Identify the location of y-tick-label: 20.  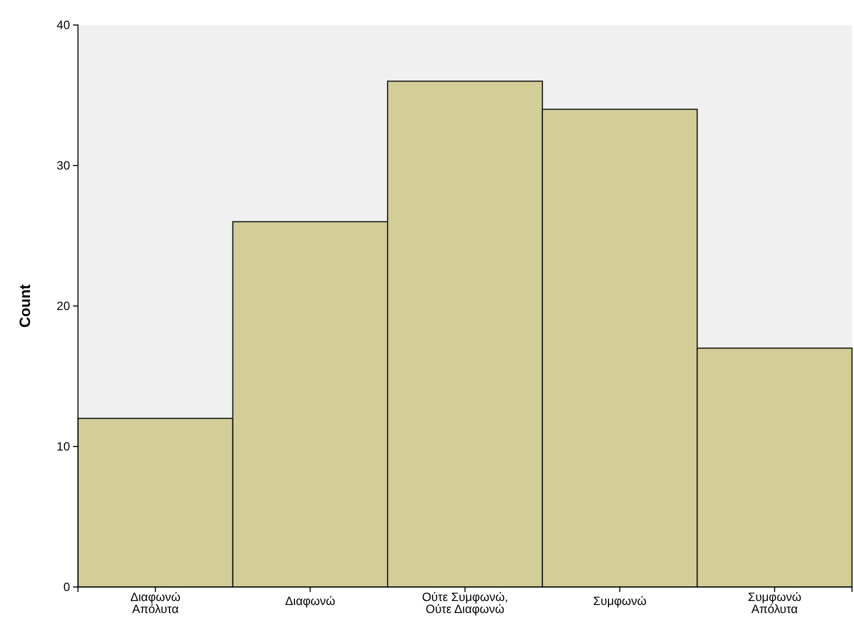
(63, 305).